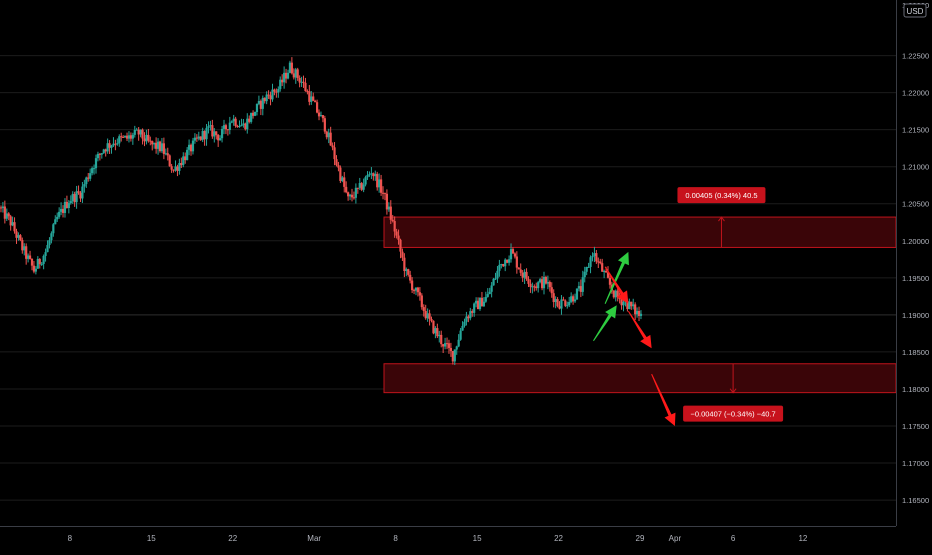 This screenshot has width=932, height=555. I want to click on measure-label-text: 0.00405 (0.34%) 40.5, so click(721, 195).